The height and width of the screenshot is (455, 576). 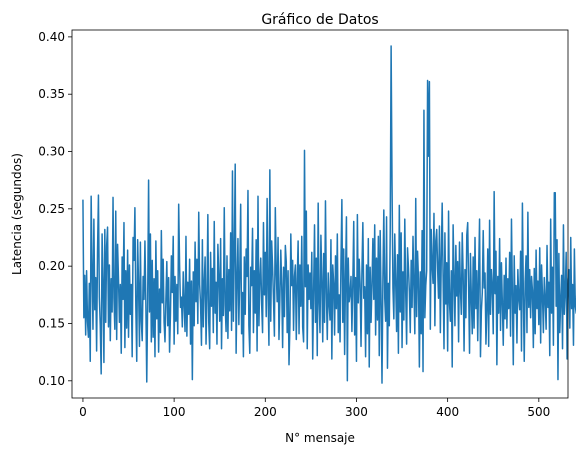 What do you see at coordinates (314, 408) in the screenshot?
I see `x-axis: 0 100 200 300 400 500` at bounding box center [314, 408].